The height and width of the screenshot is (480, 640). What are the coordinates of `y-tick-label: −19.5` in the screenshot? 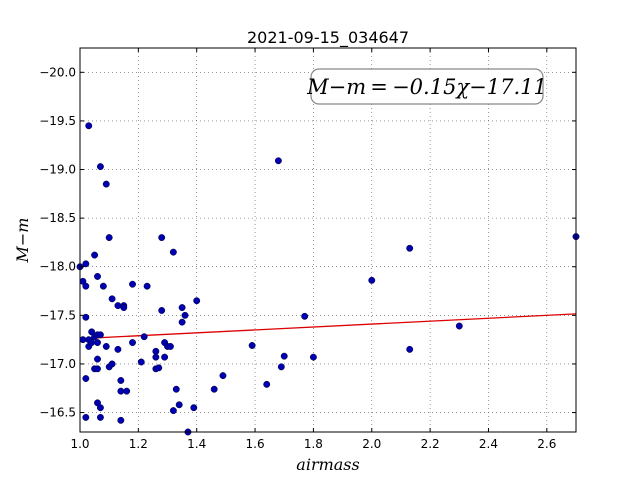 It's located at (57, 121).